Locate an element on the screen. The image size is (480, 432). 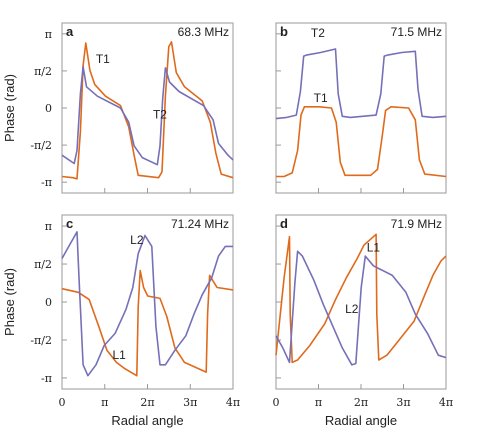
panel-b: T1 T2 b 71.5 MHz is located at coordinates (361, 108).